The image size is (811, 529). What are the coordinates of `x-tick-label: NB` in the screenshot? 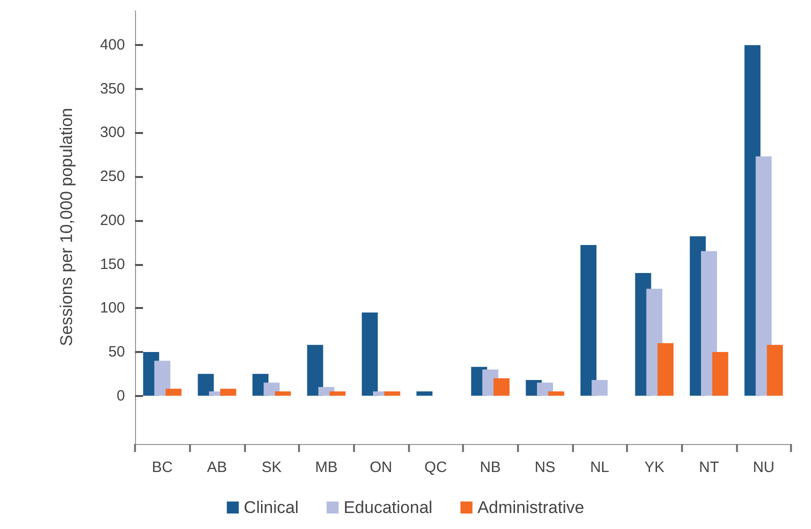 It's located at (490, 467).